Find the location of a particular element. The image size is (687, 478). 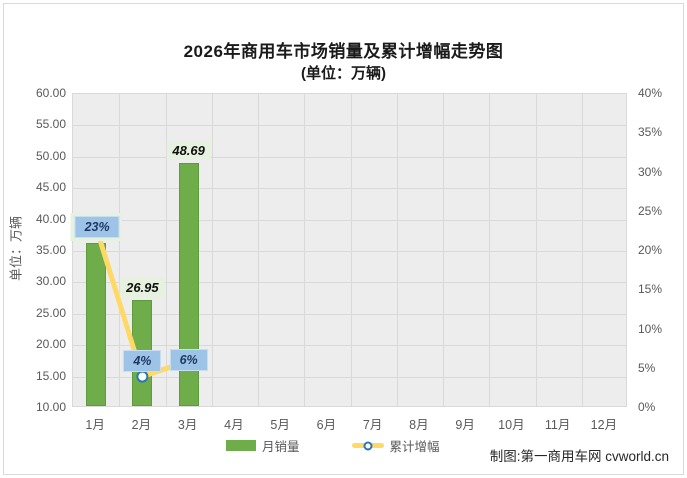

y-axis-tick-left: 10.00 is located at coordinates (50, 407).